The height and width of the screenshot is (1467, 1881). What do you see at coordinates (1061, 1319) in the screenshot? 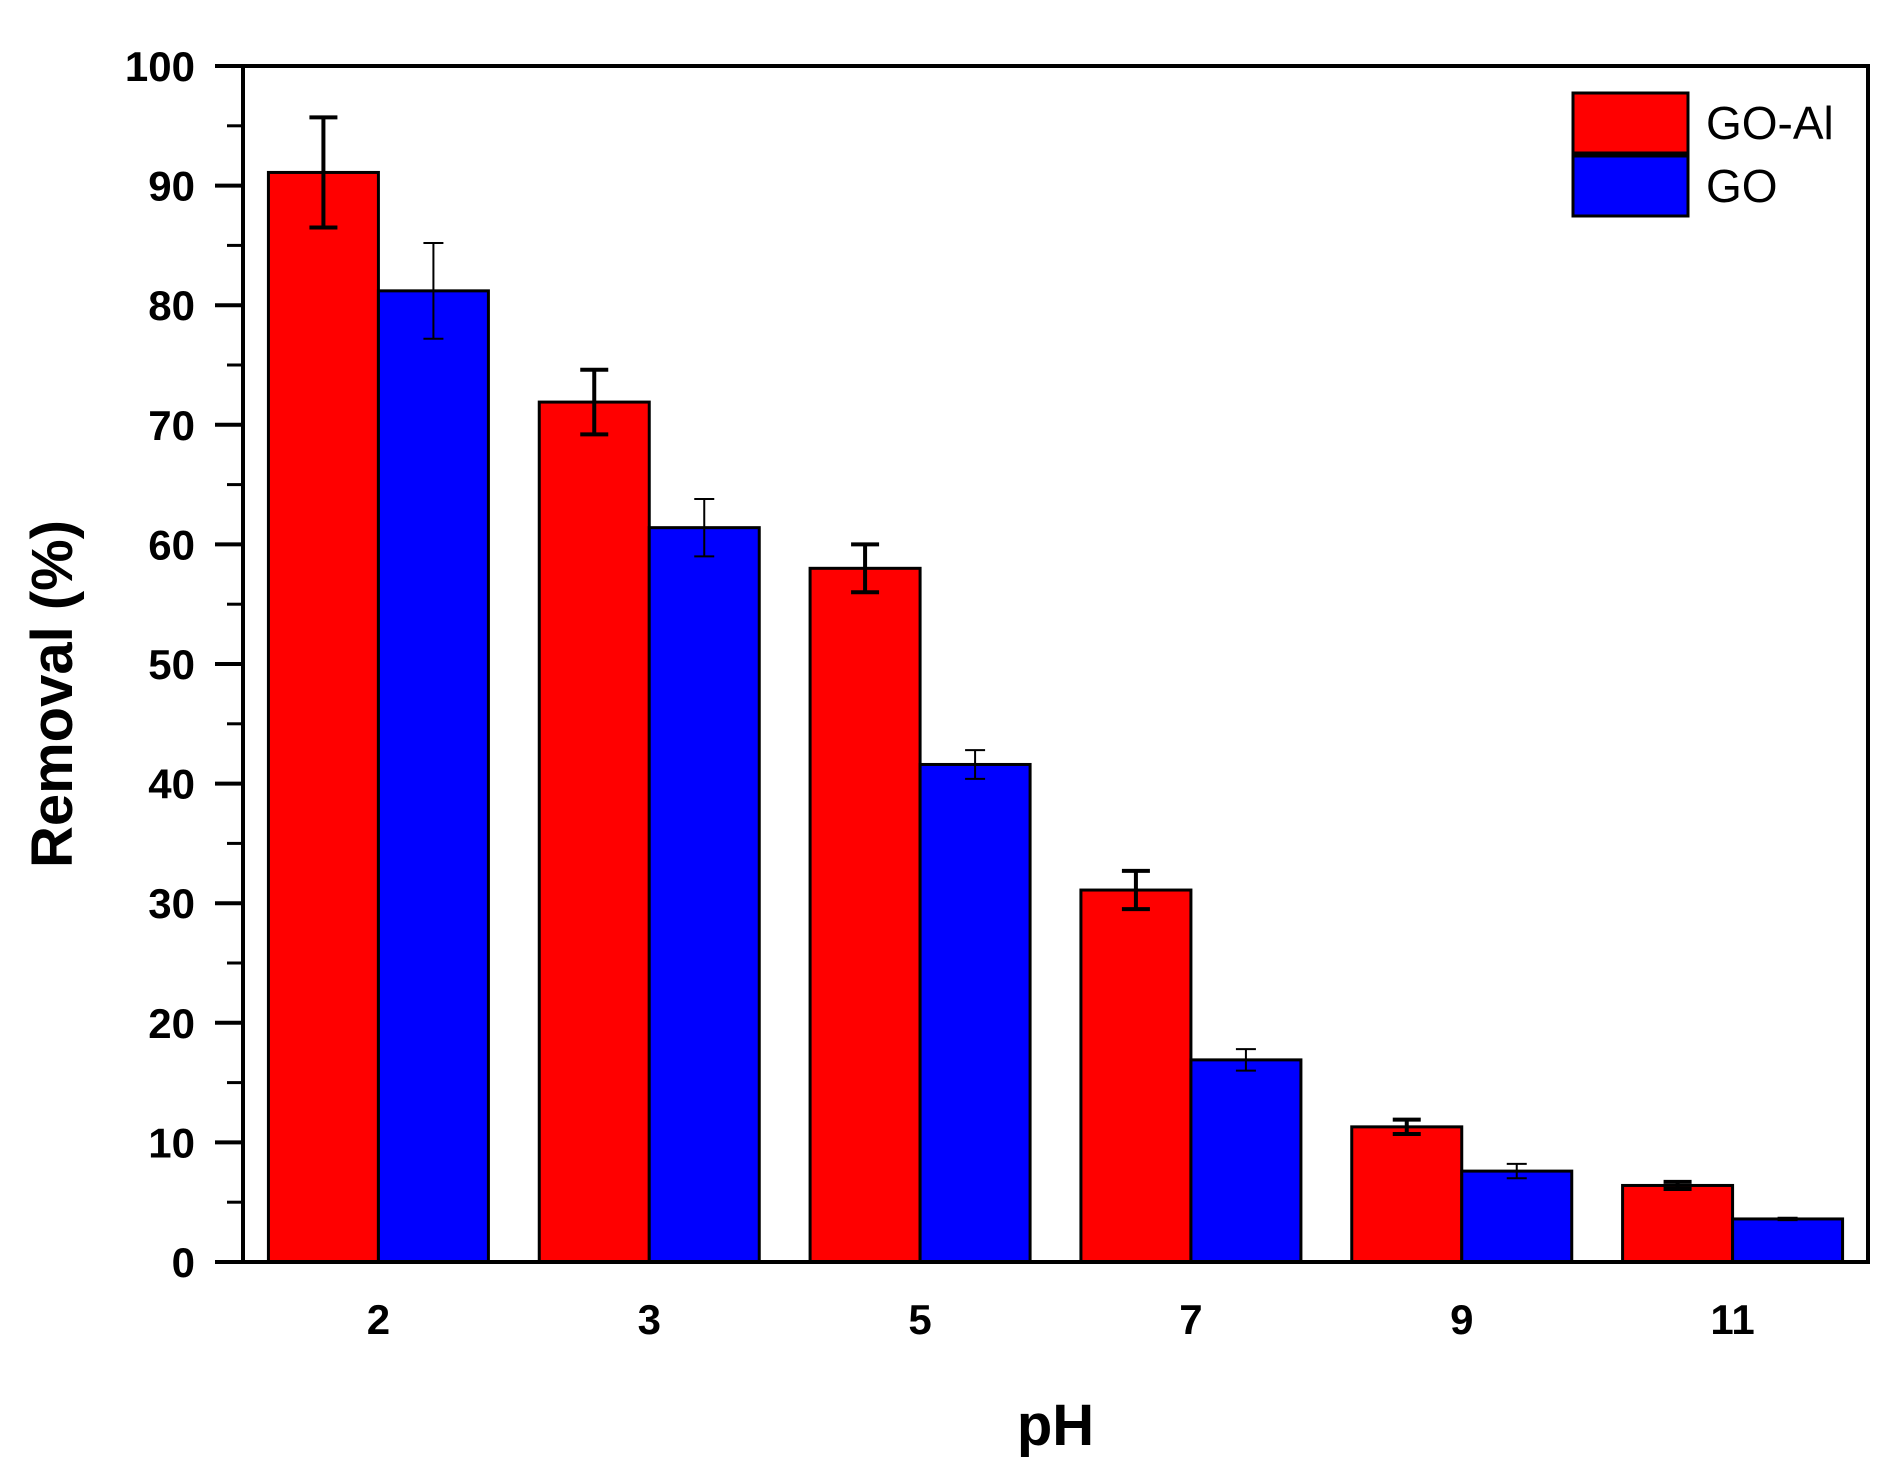
I see `x-axis: 2 3 5 7 9 11` at bounding box center [1061, 1319].